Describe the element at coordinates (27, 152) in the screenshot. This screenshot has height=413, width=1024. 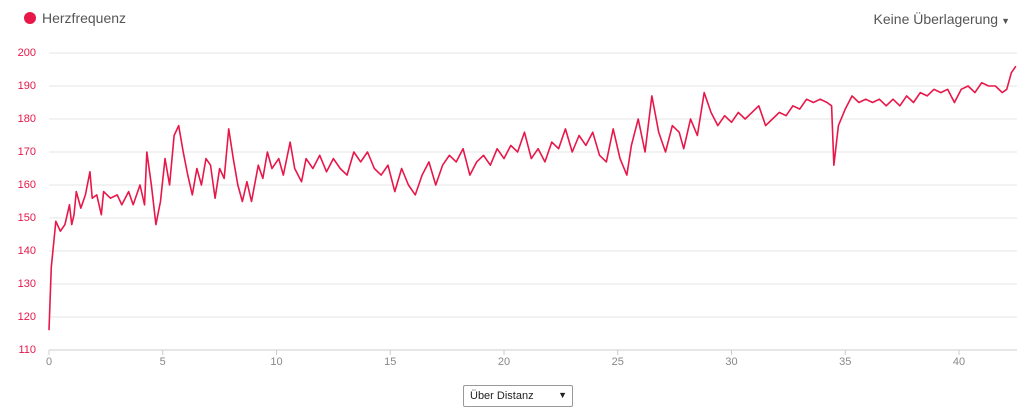
I see `y-tick-label: 170` at that location.